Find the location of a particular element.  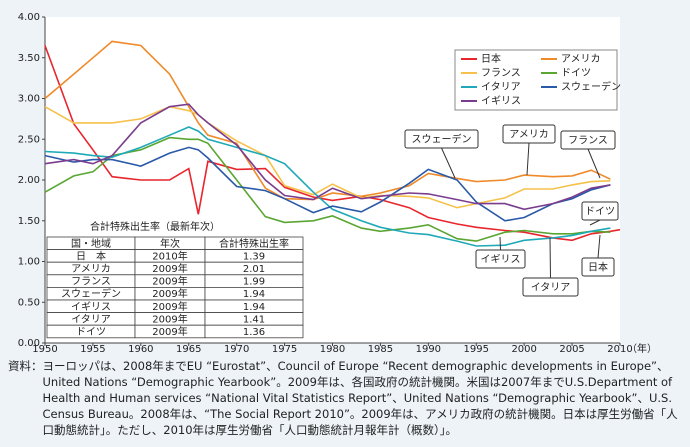

table-value: 1.36 is located at coordinates (254, 332).